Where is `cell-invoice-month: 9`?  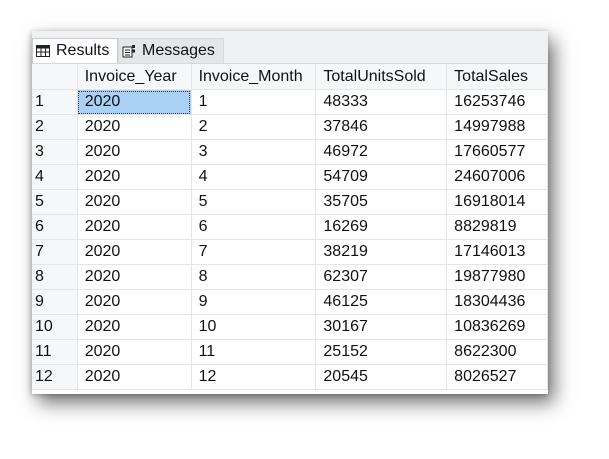
cell-invoice-month: 9 is located at coordinates (254, 302).